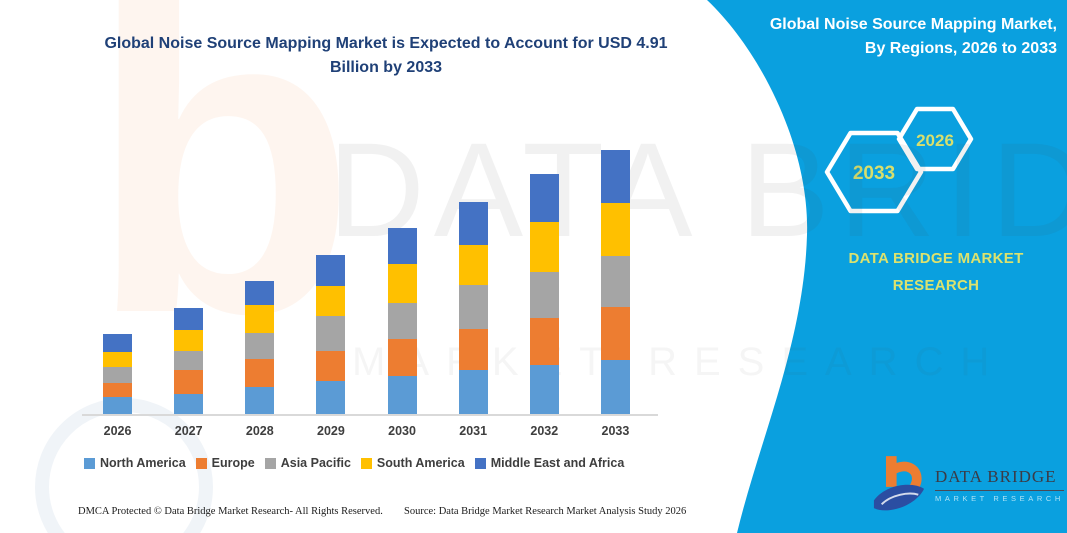 The image size is (1067, 533). I want to click on hexagon-2026-label: 2026, so click(935, 140).